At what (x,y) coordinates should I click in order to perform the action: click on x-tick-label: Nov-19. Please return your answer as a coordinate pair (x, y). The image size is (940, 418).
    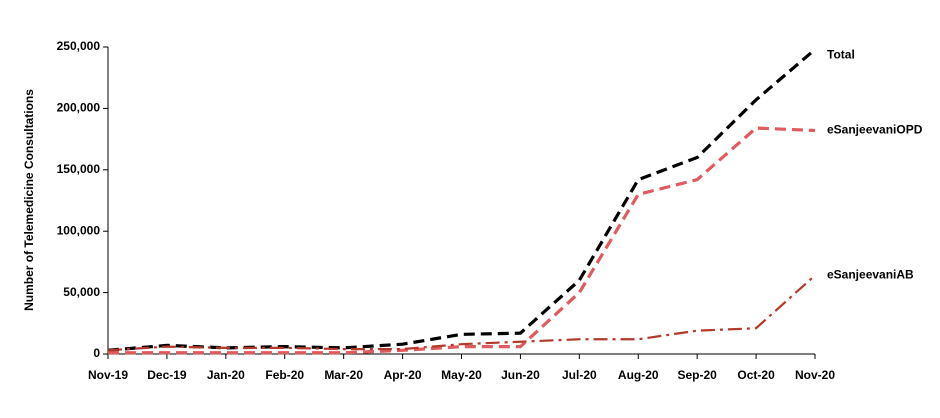
    Looking at the image, I should click on (108, 375).